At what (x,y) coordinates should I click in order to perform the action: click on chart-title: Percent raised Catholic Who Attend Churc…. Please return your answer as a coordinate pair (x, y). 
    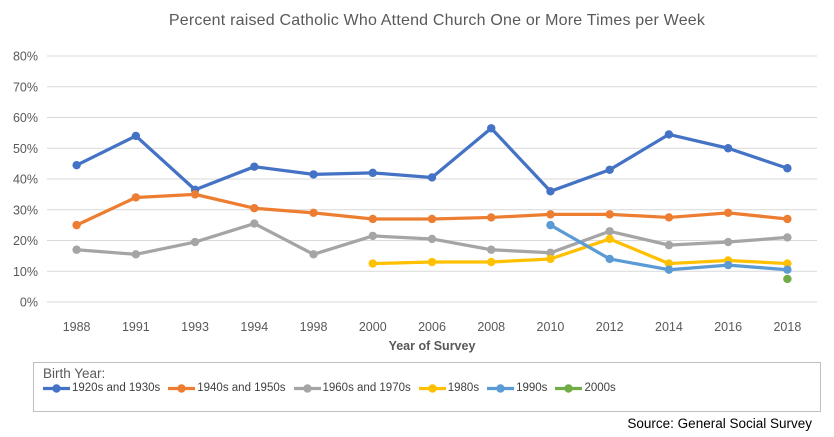
    Looking at the image, I should click on (437, 20).